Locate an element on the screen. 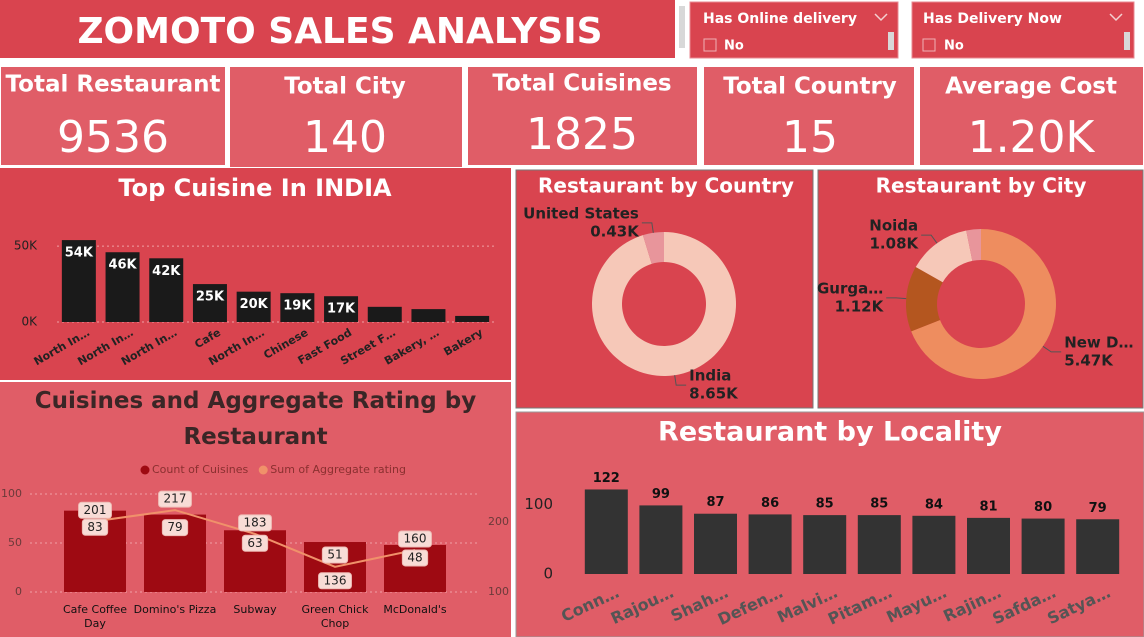  kpi-label: Total City is located at coordinates (345, 87).